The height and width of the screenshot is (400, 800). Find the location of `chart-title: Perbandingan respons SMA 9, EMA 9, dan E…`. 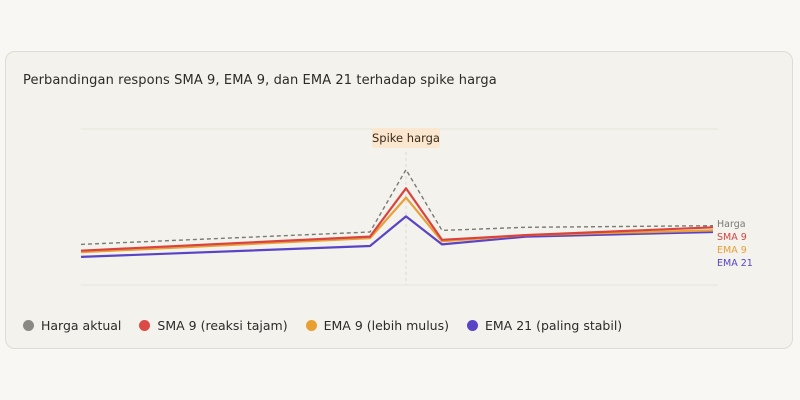

chart-title: Perbandingan respons SMA 9, EMA 9, dan E… is located at coordinates (260, 80).